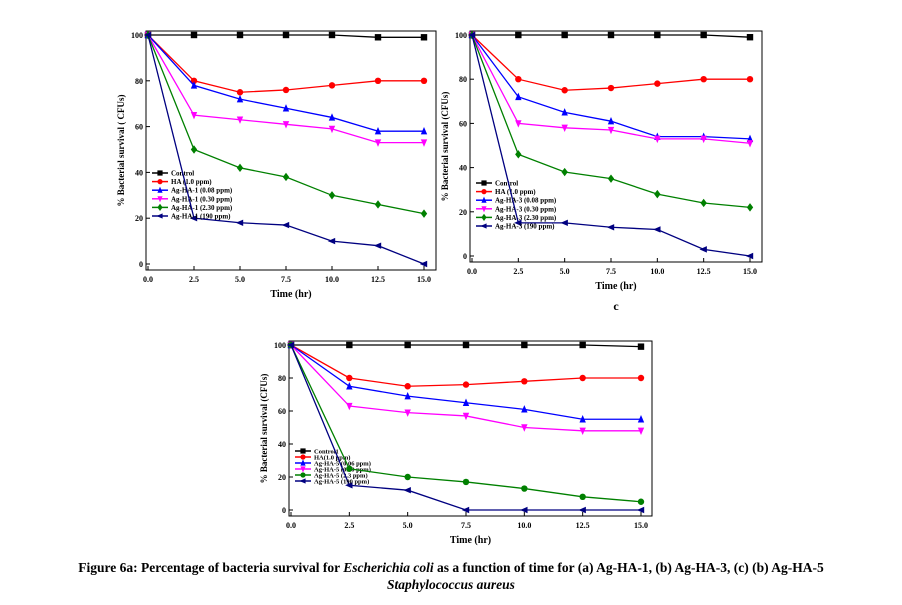 This screenshot has height=605, width=902. Describe the element at coordinates (526, 209) in the screenshot. I see `legend-label: Ag-HA-3 (0.30 ppm)` at that location.